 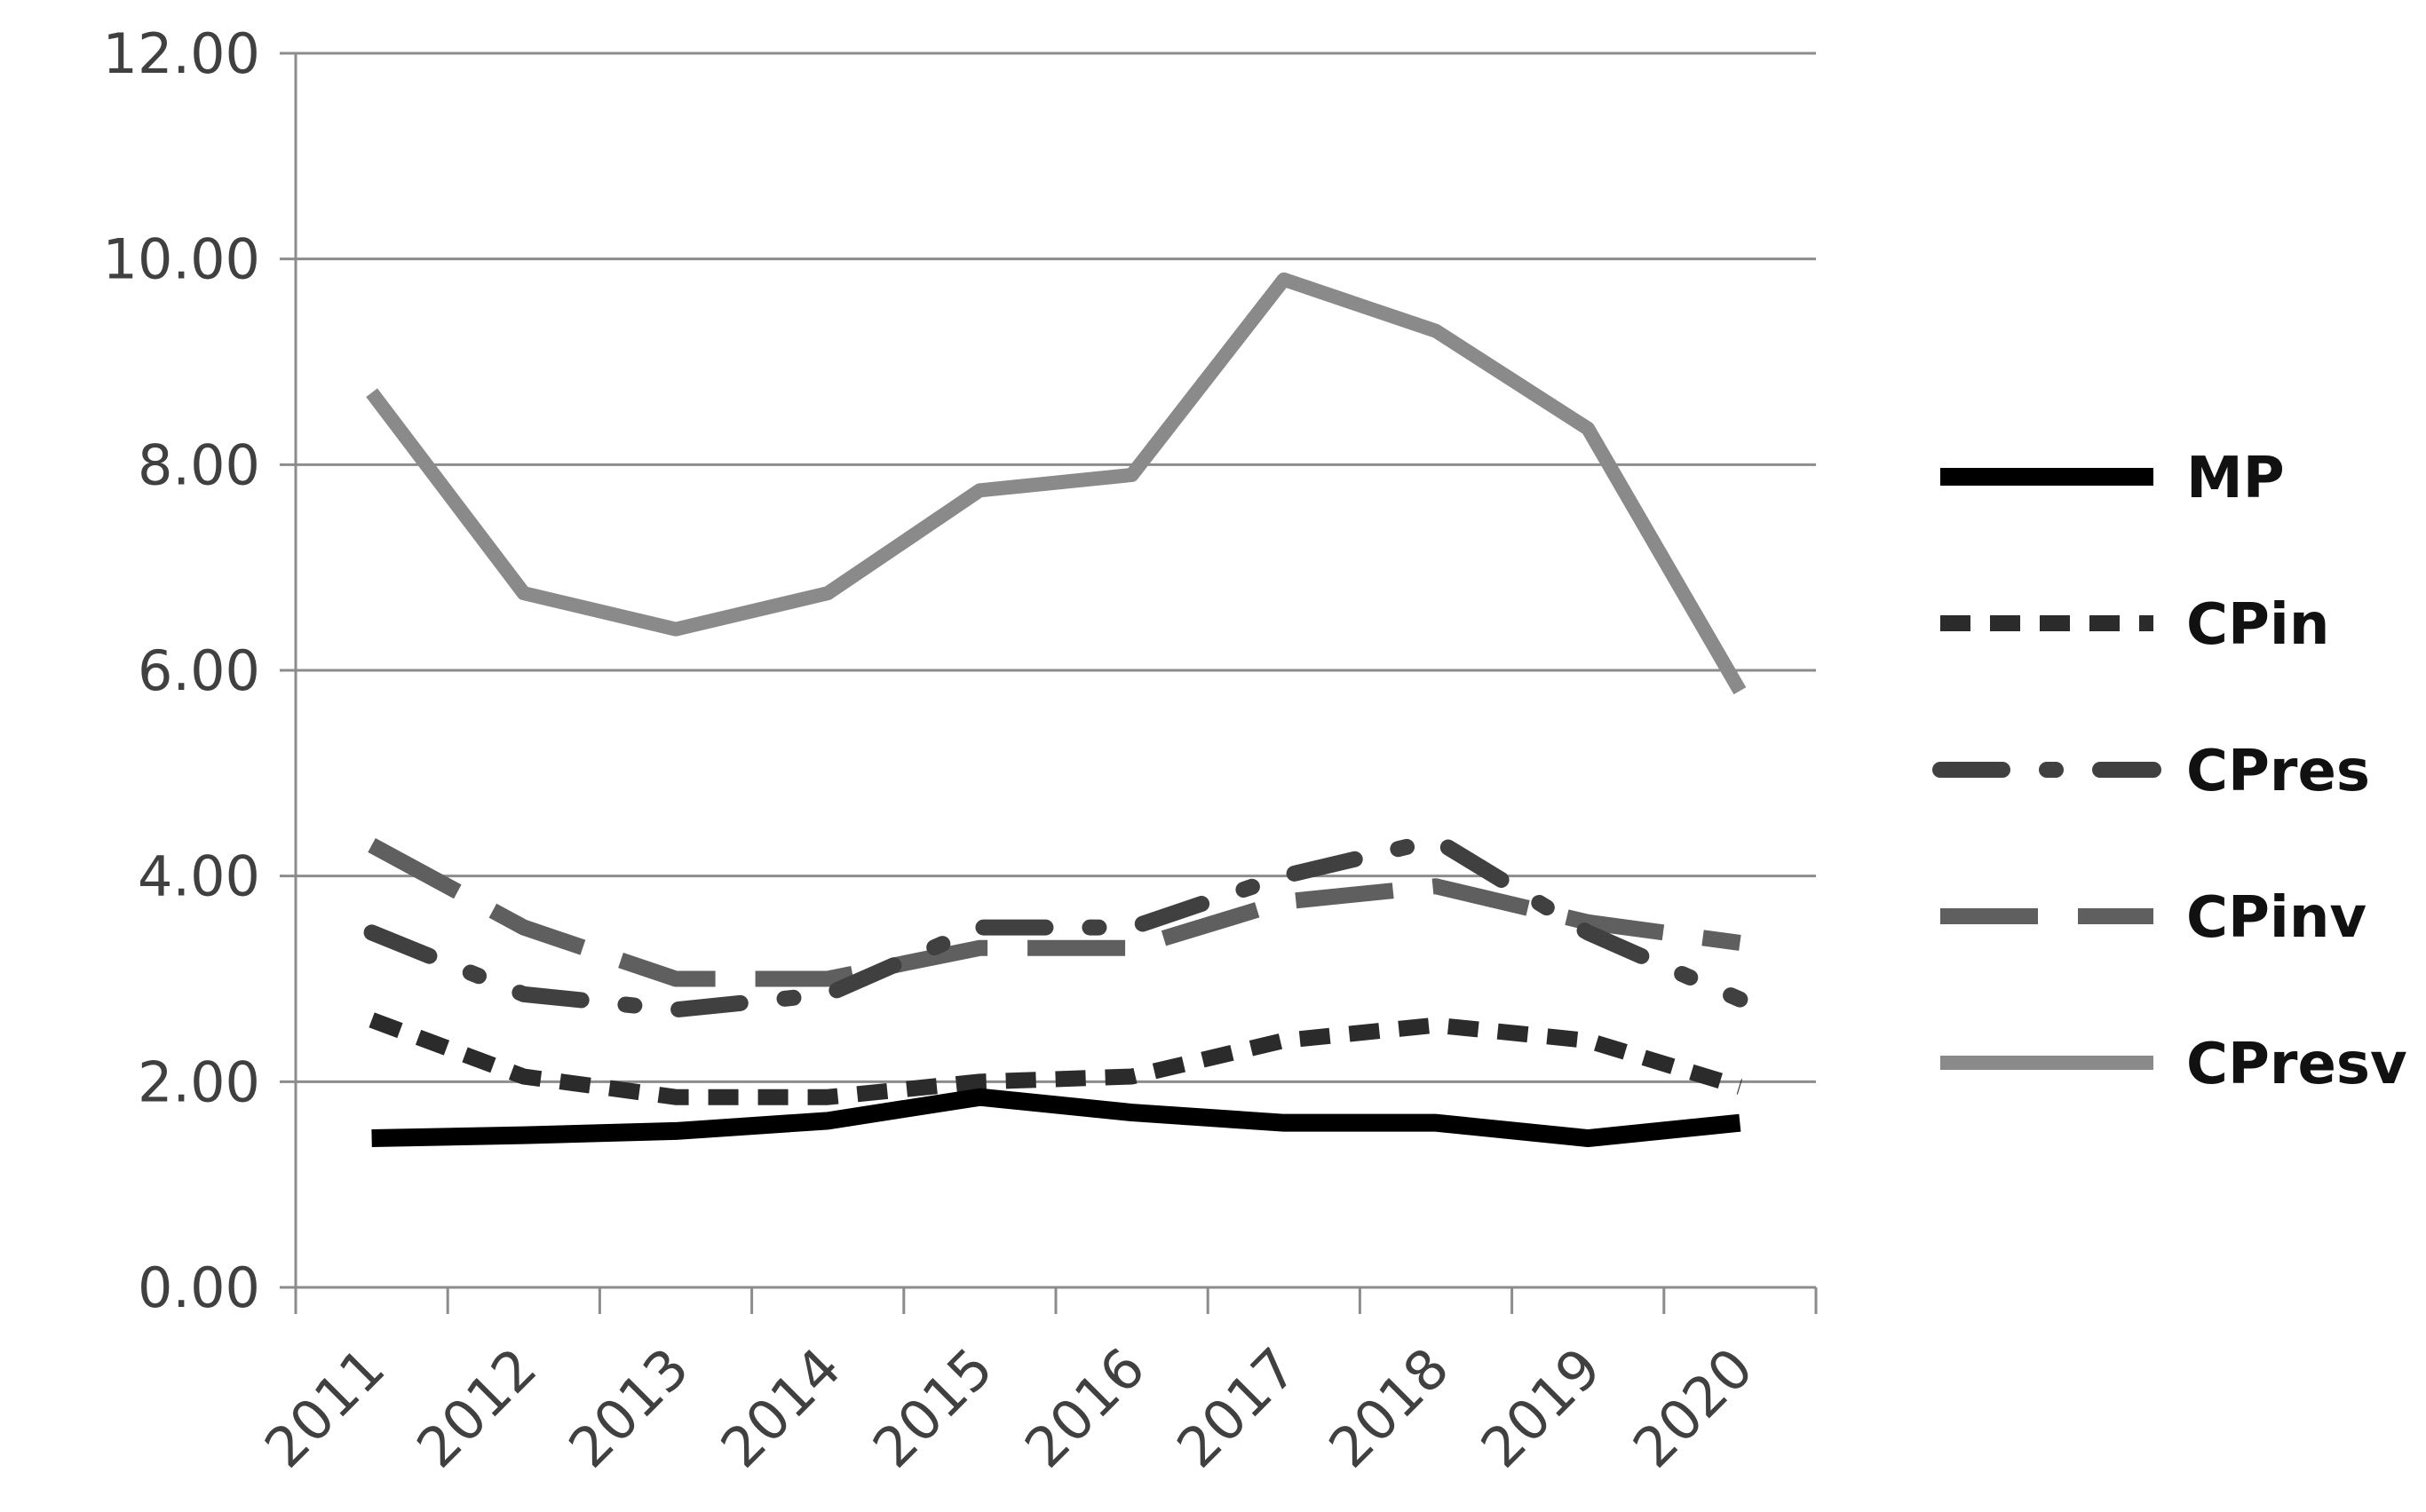 I want to click on x-tick-label: 2017, so click(x=1236, y=1408).